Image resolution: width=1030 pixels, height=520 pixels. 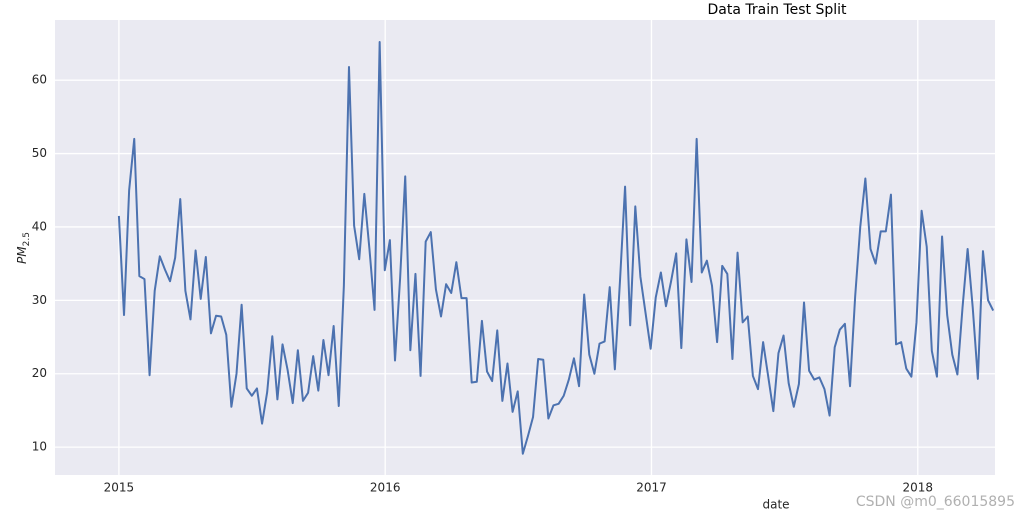 I want to click on y-tick-label: 60, so click(x=39, y=80).